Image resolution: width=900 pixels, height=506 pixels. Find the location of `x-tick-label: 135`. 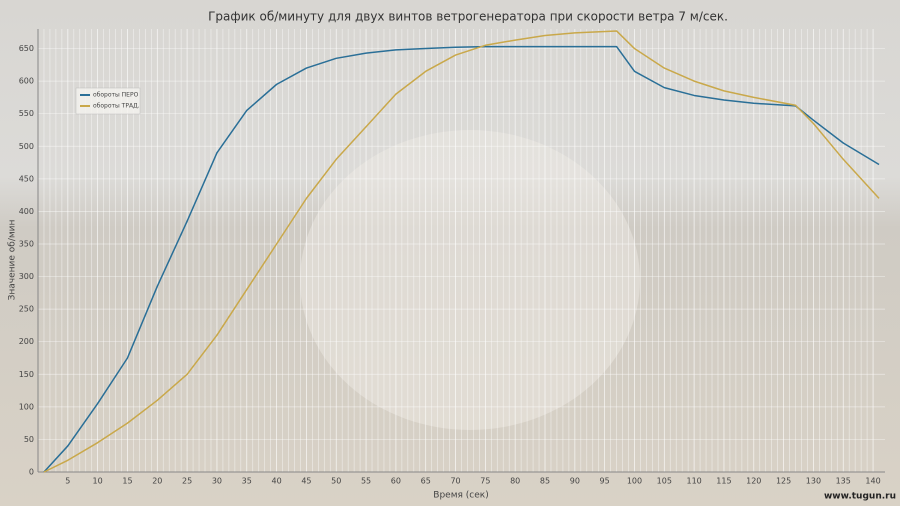

x-tick-label: 135 is located at coordinates (843, 481).